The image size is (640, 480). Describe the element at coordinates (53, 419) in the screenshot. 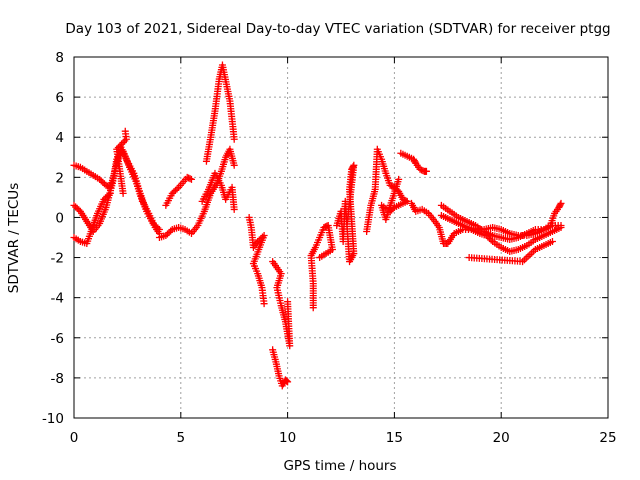

I see `y-tick-label: -10` at that location.